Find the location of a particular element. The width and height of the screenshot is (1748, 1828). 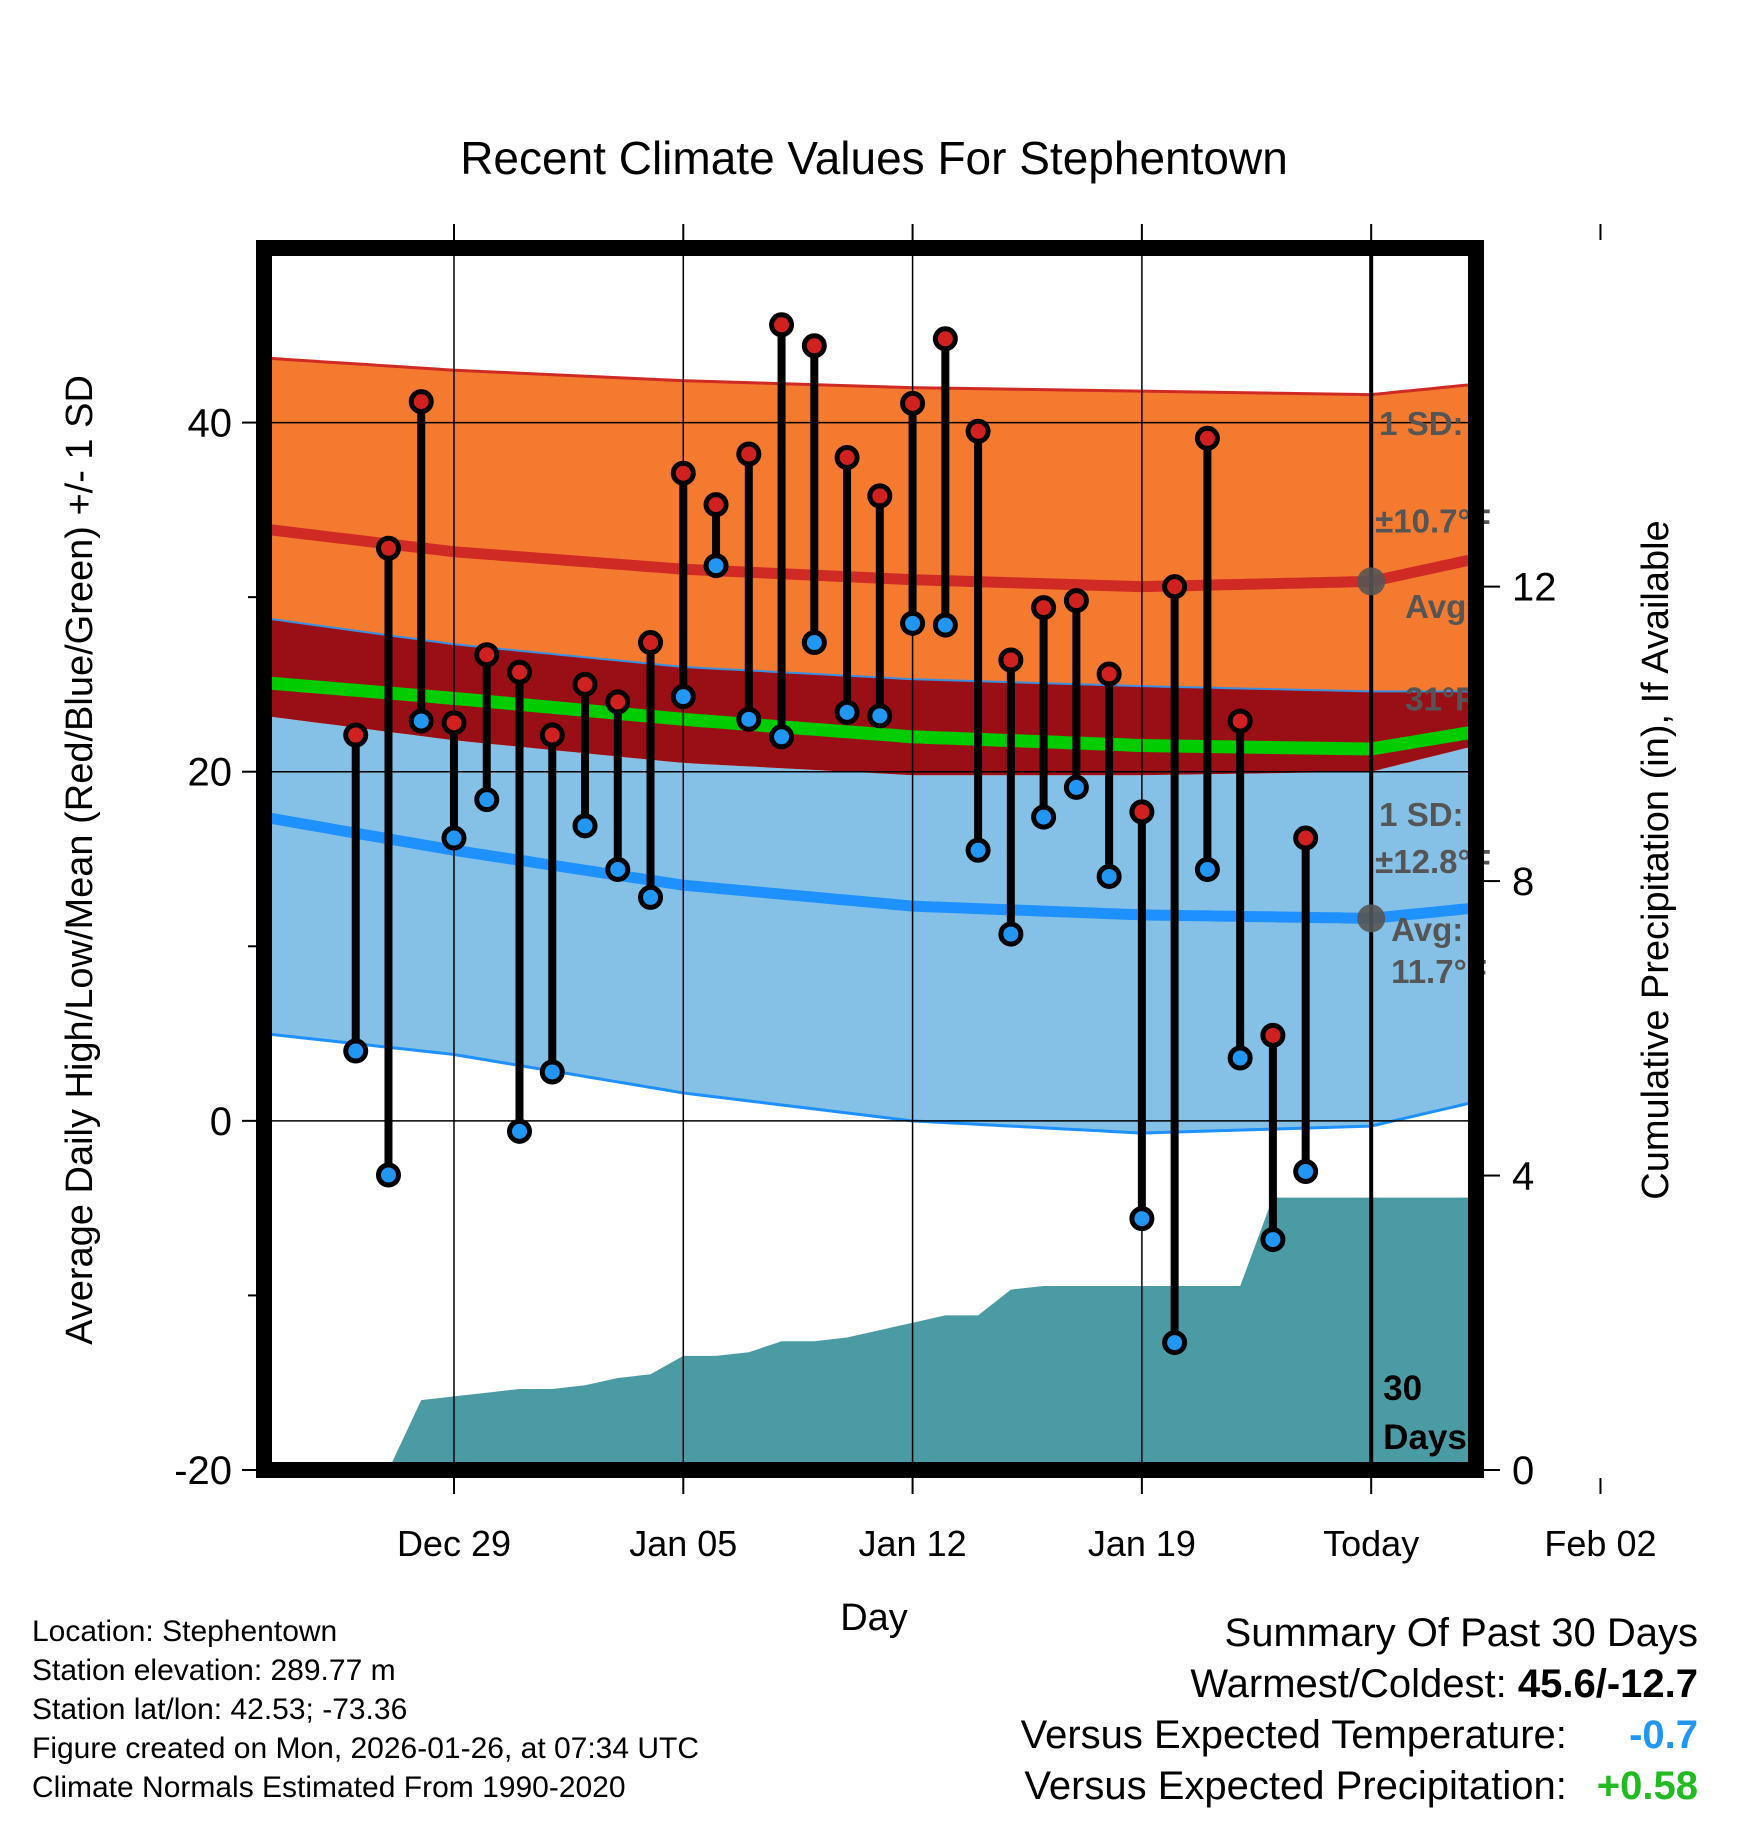

elevation-text: Station elevation: 289.77 m is located at coordinates (214, 1670).